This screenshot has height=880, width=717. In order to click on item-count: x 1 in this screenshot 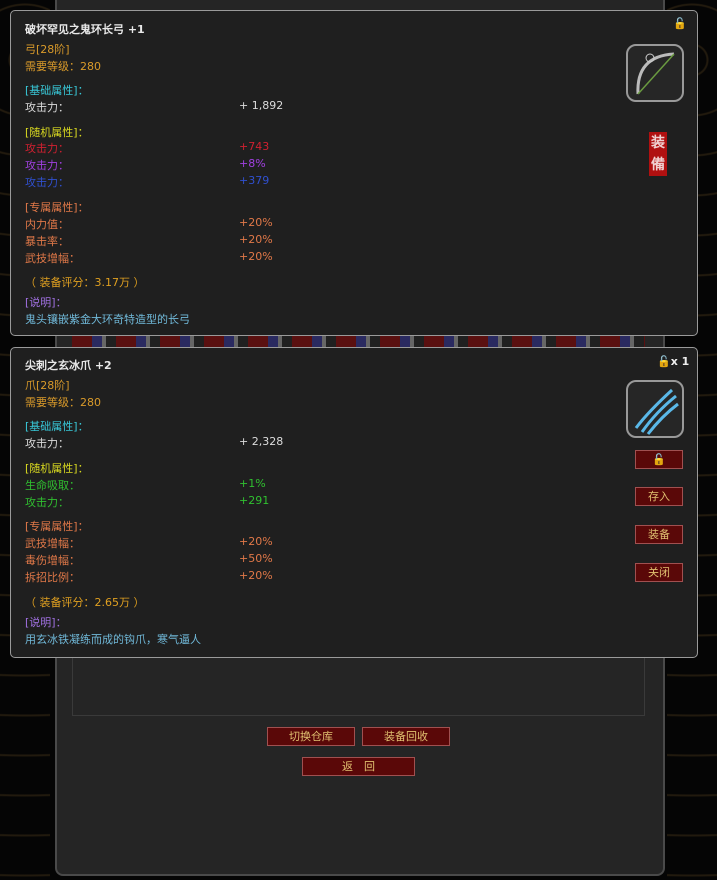, I will do `click(680, 361)`.